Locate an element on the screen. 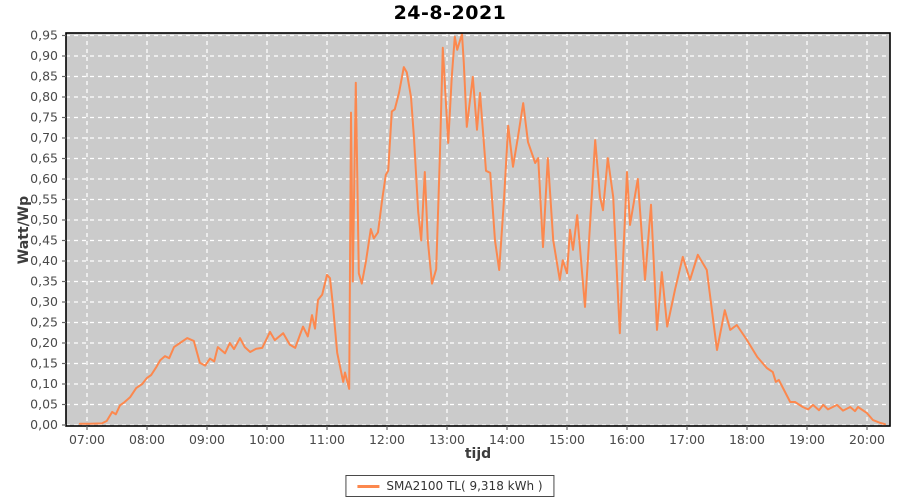 Image resolution: width=900 pixels, height=500 pixels. svg-text: 0,45 is located at coordinates (44, 240).